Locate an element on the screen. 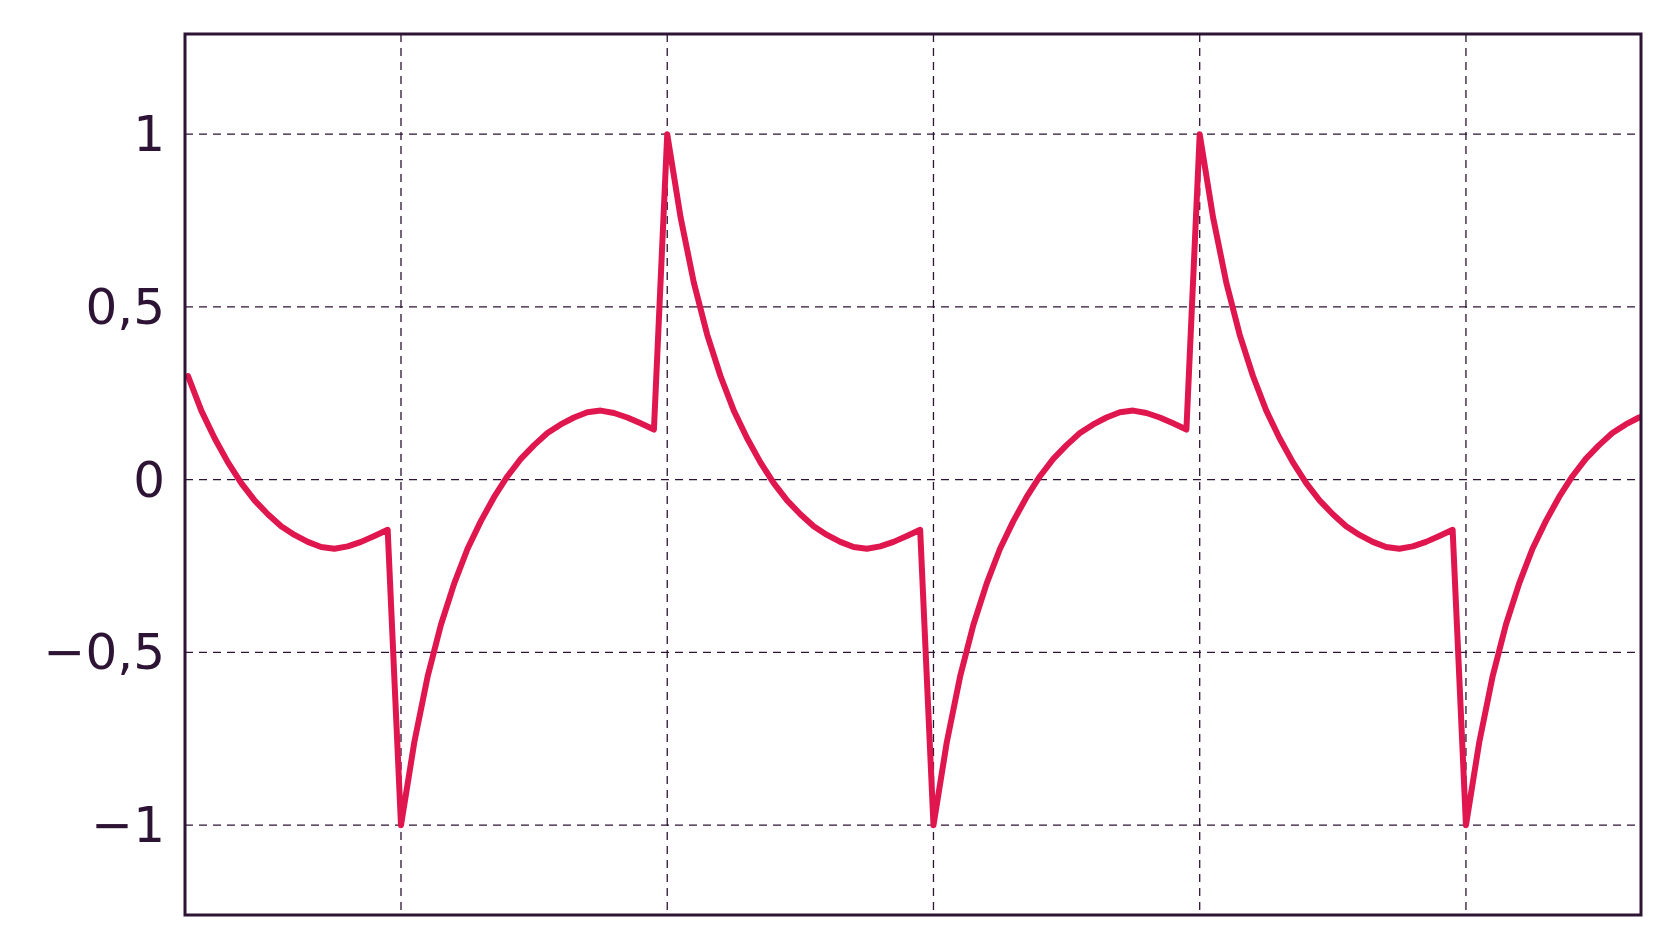  y-tick-label: −0,5 is located at coordinates (104, 652).